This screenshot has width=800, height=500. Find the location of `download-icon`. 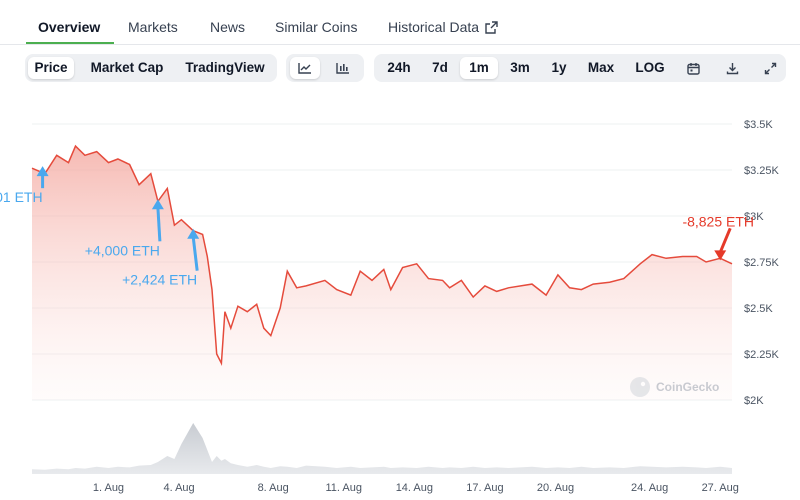

download-icon is located at coordinates (732, 68).